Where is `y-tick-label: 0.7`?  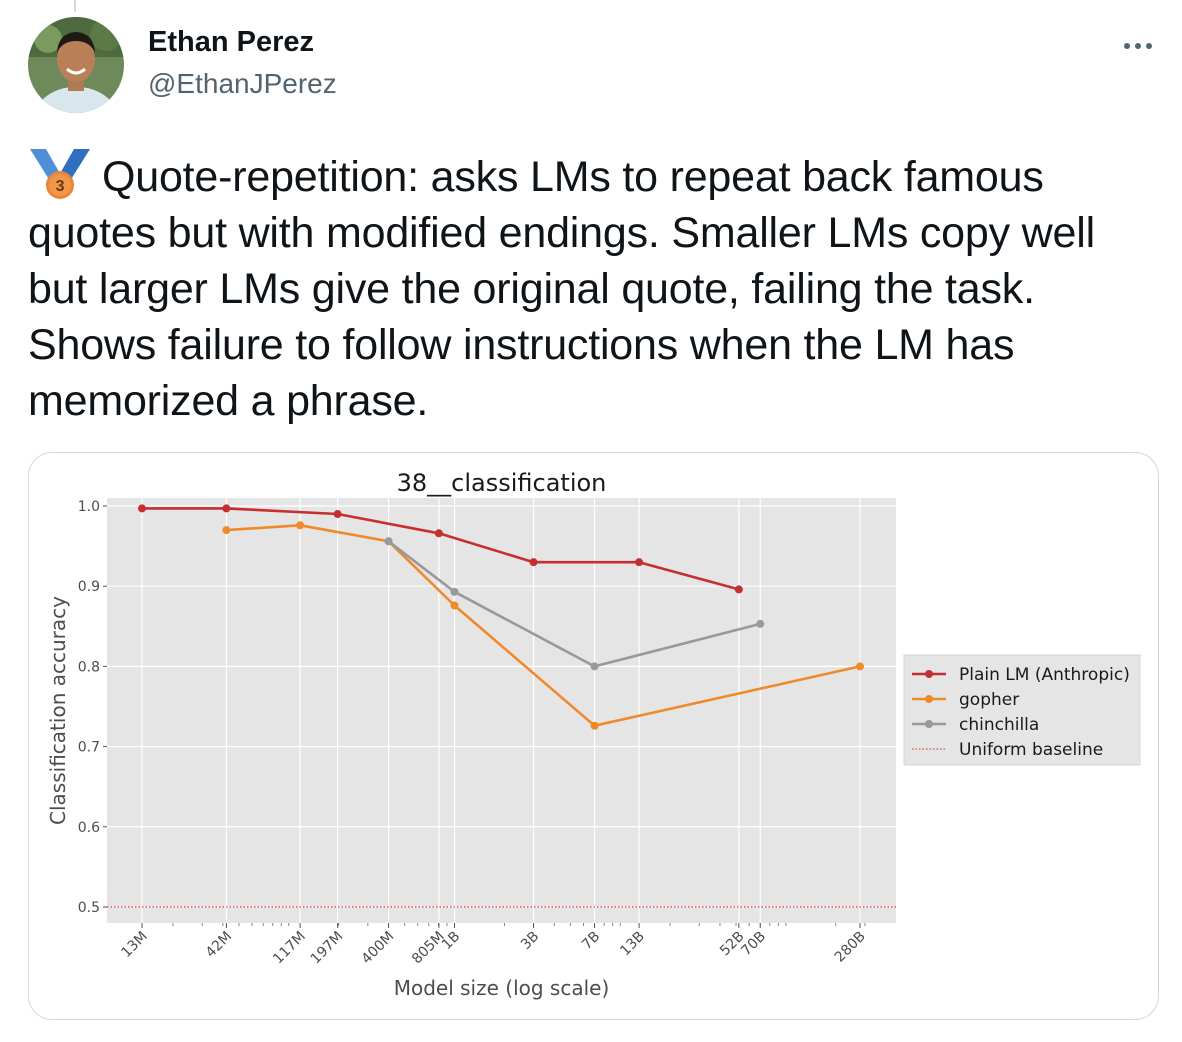 y-tick-label: 0.7 is located at coordinates (89, 748).